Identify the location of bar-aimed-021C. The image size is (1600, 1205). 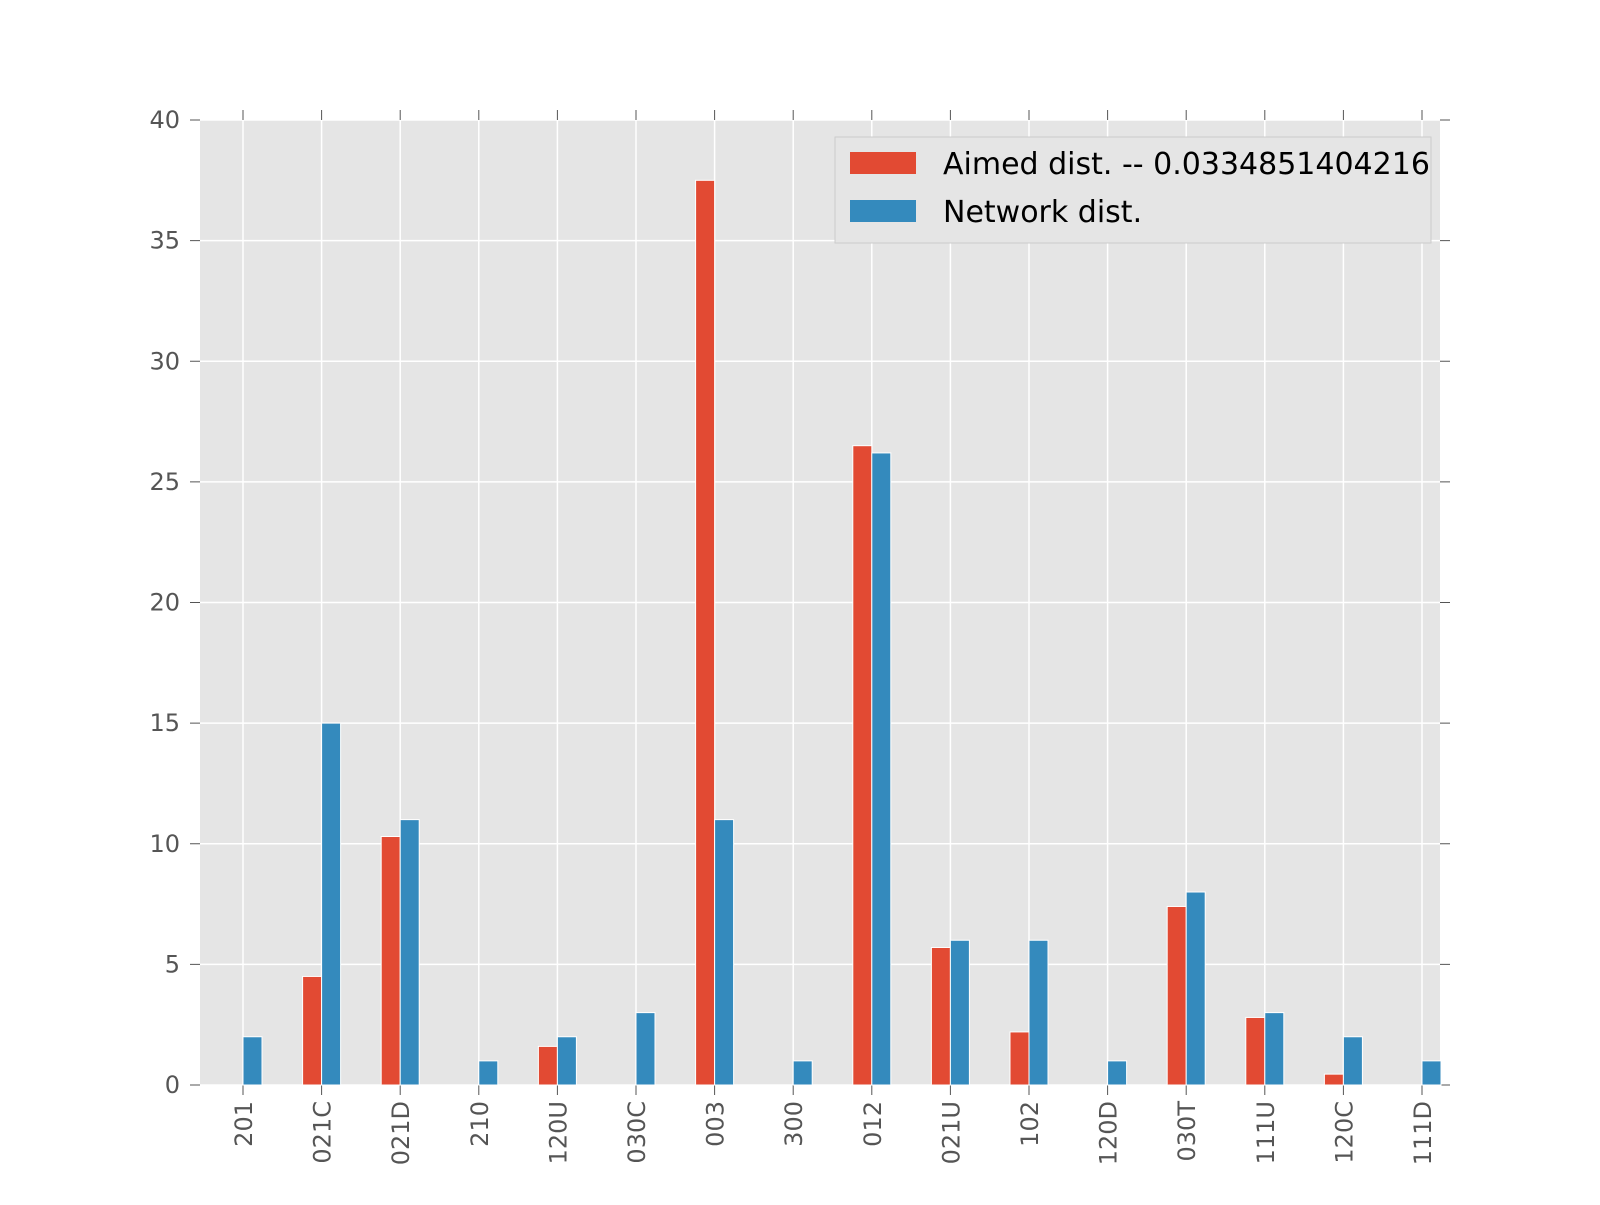
(312, 1030).